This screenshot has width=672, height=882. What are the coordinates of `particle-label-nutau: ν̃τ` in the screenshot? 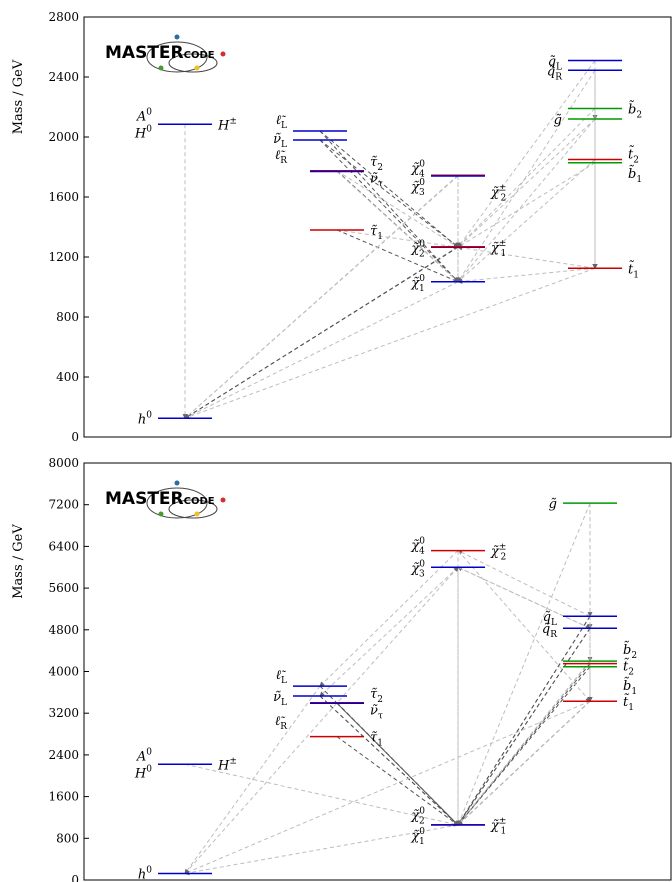 It's located at (376, 712).